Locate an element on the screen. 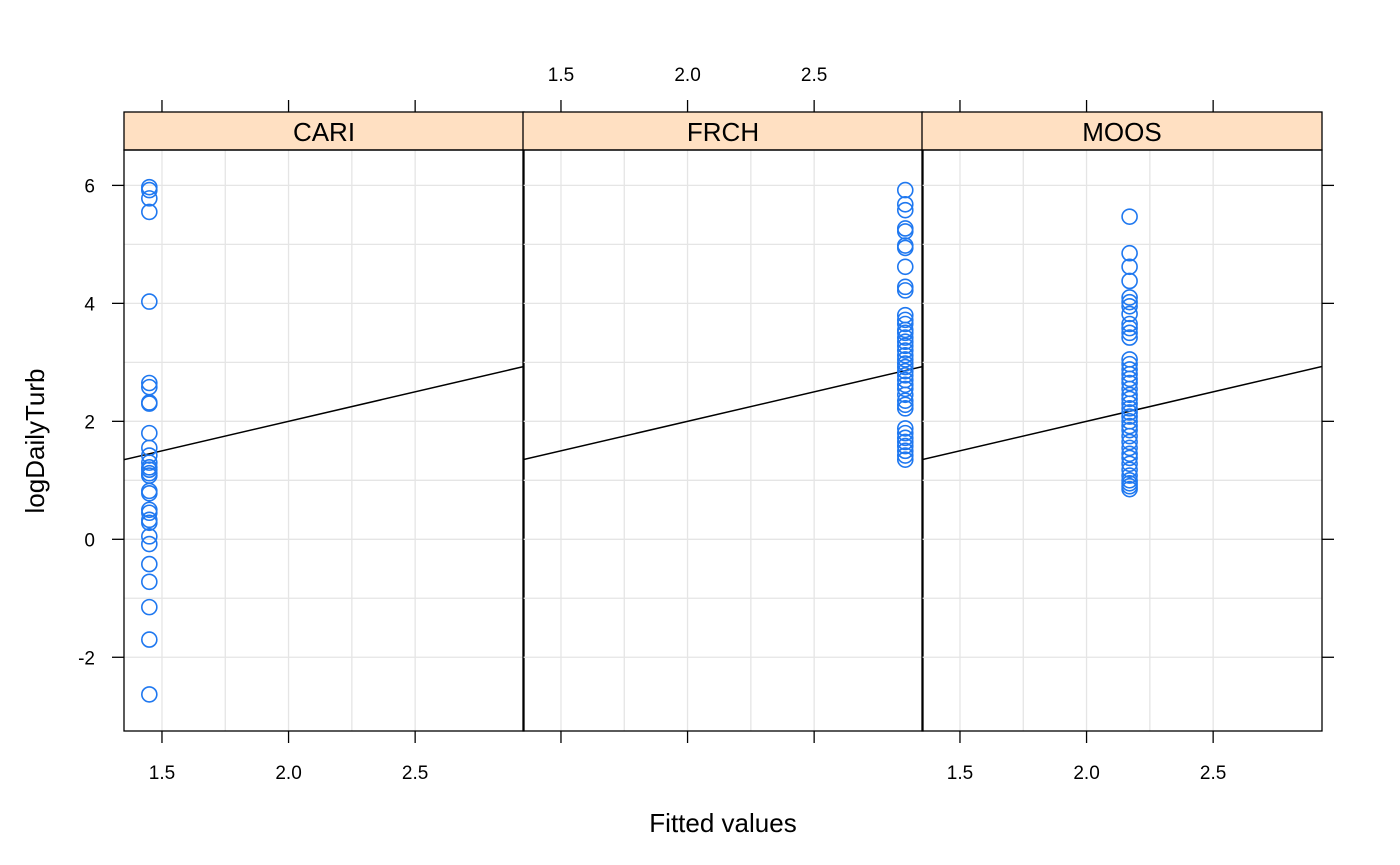 This screenshot has height=865, width=1400. points-frch is located at coordinates (905, 324).